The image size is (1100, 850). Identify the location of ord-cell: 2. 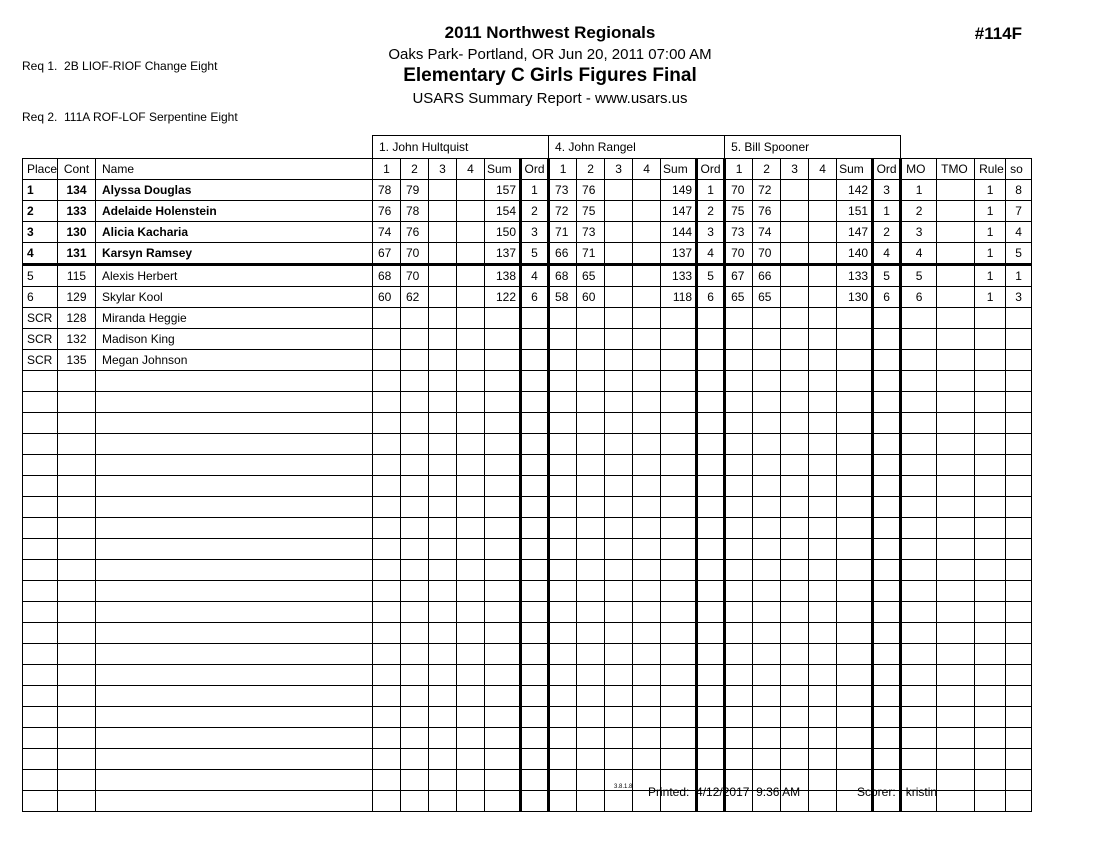
(534, 211).